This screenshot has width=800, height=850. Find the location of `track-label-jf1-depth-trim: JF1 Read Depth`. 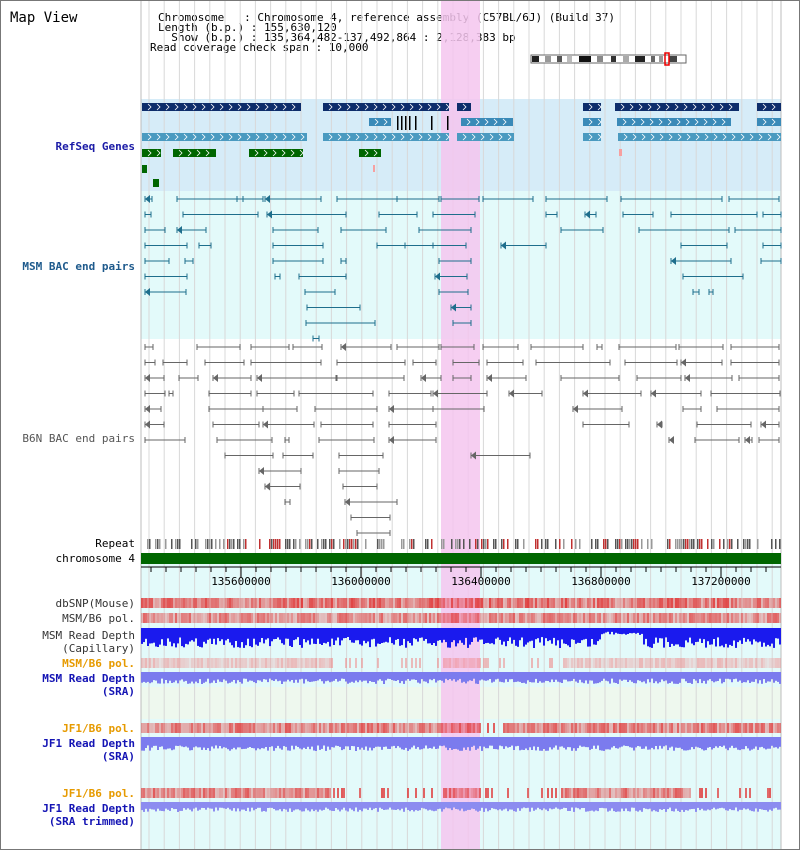

track-label-jf1-depth-trim: JF1 Read Depth is located at coordinates (88, 808).